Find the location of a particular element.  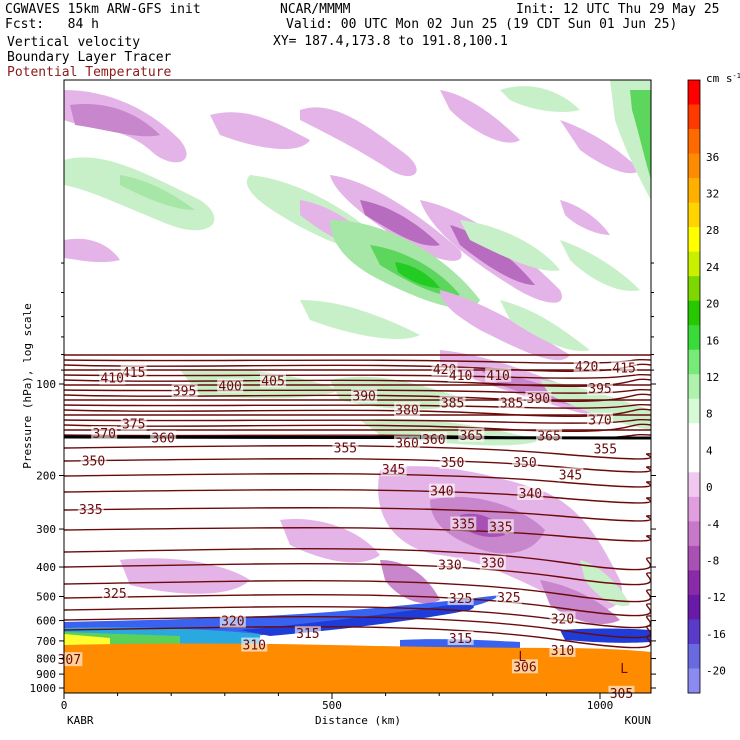

field-boundary-layer-tracer: Boundary Layer Tracer is located at coordinates (89, 57).